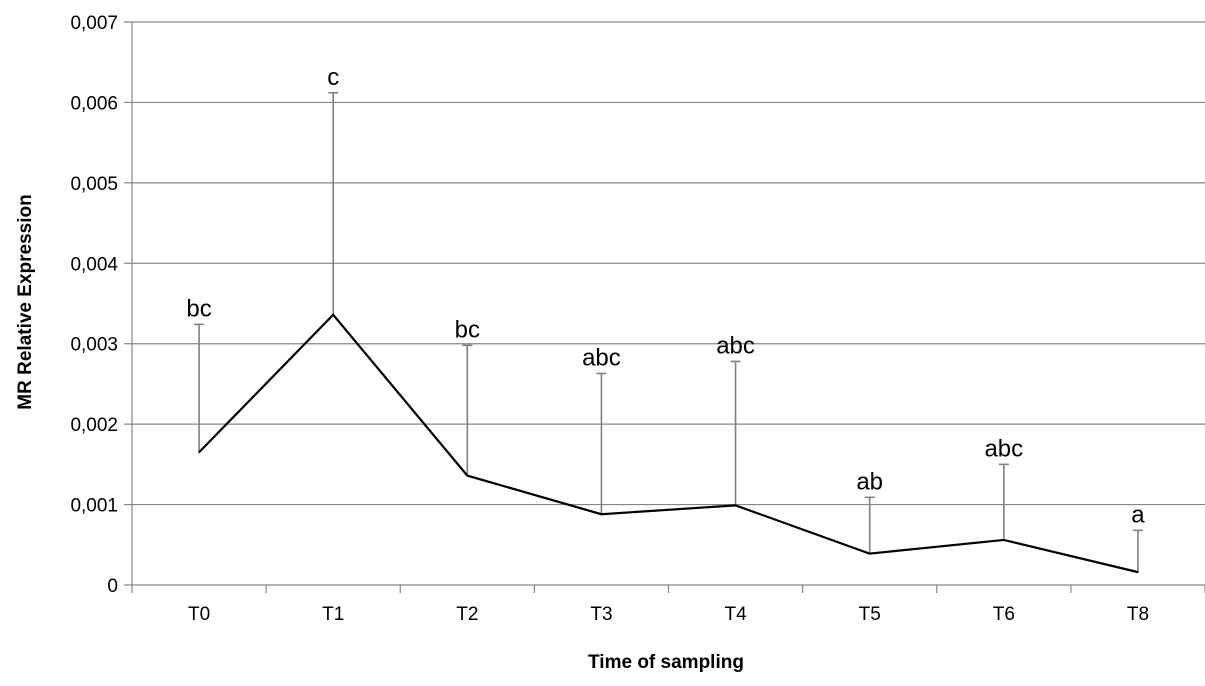 This screenshot has width=1205, height=686. What do you see at coordinates (94, 23) in the screenshot?
I see `y-tick-label: 0,007` at bounding box center [94, 23].